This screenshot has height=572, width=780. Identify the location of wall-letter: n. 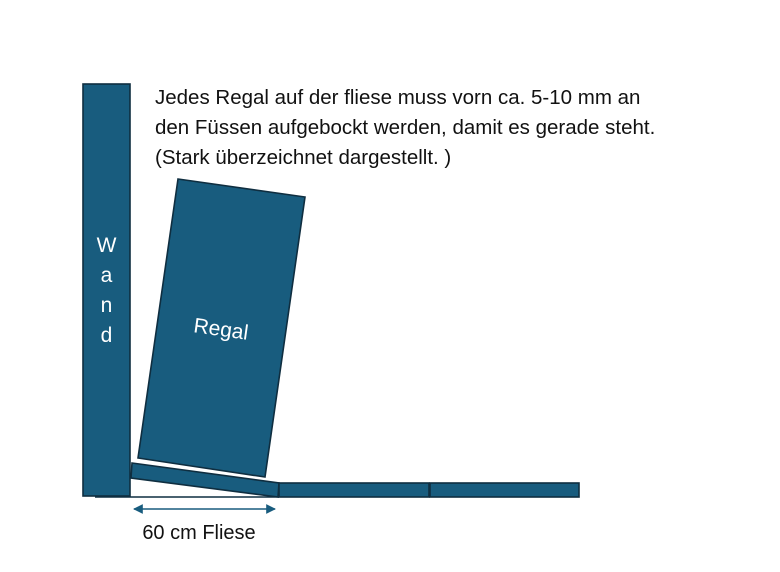
(107, 305).